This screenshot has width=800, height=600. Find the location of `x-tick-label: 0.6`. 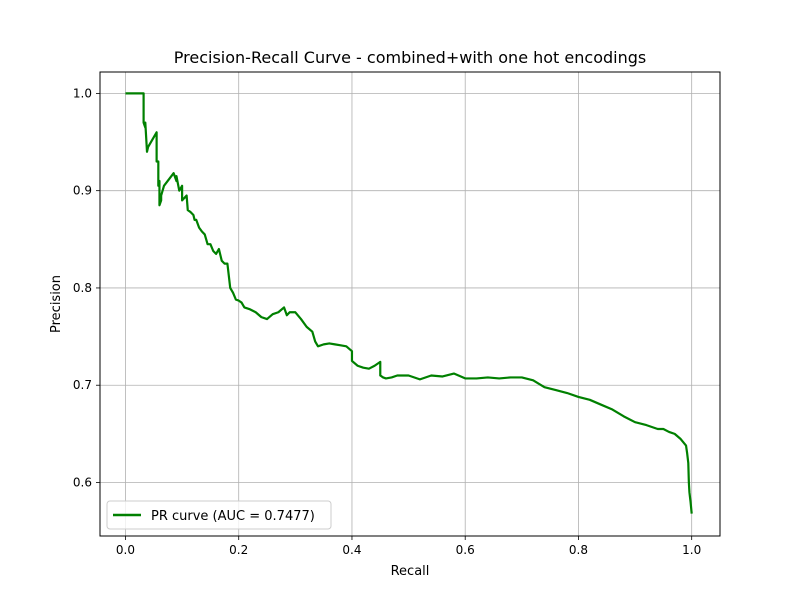

x-tick-label: 0.6 is located at coordinates (465, 550).